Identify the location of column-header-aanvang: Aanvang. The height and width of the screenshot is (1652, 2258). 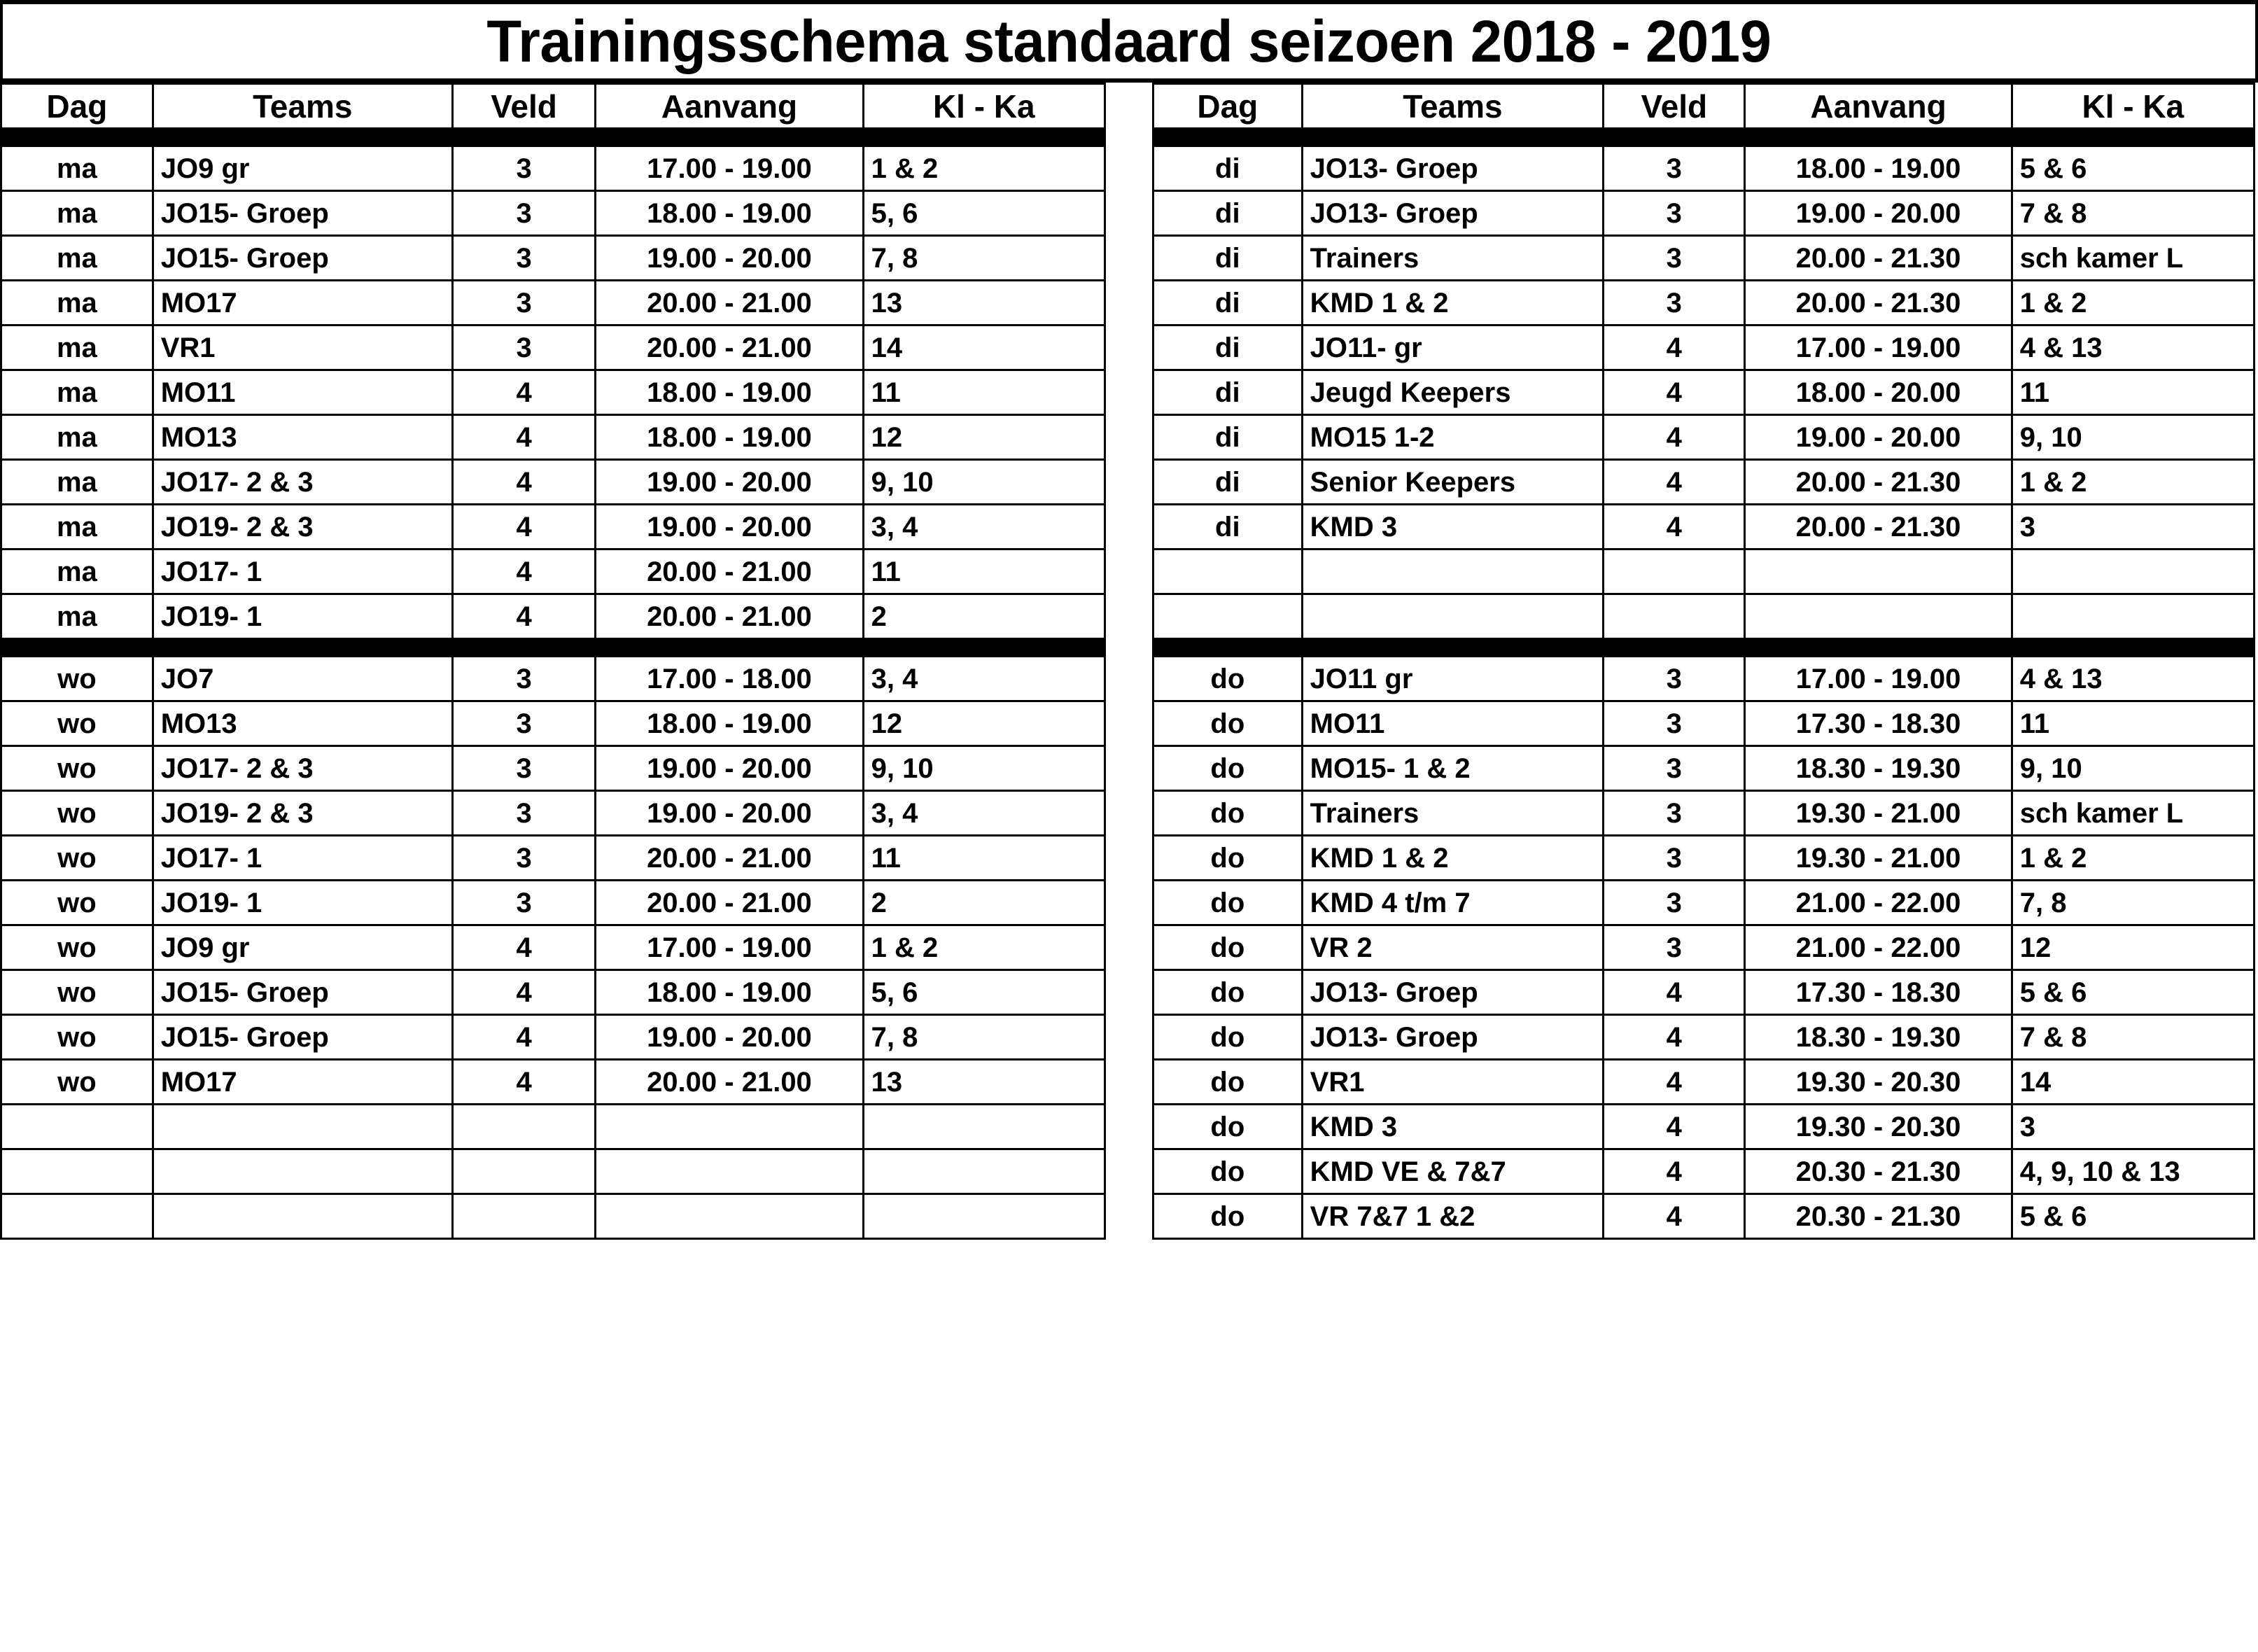
(1878, 106).